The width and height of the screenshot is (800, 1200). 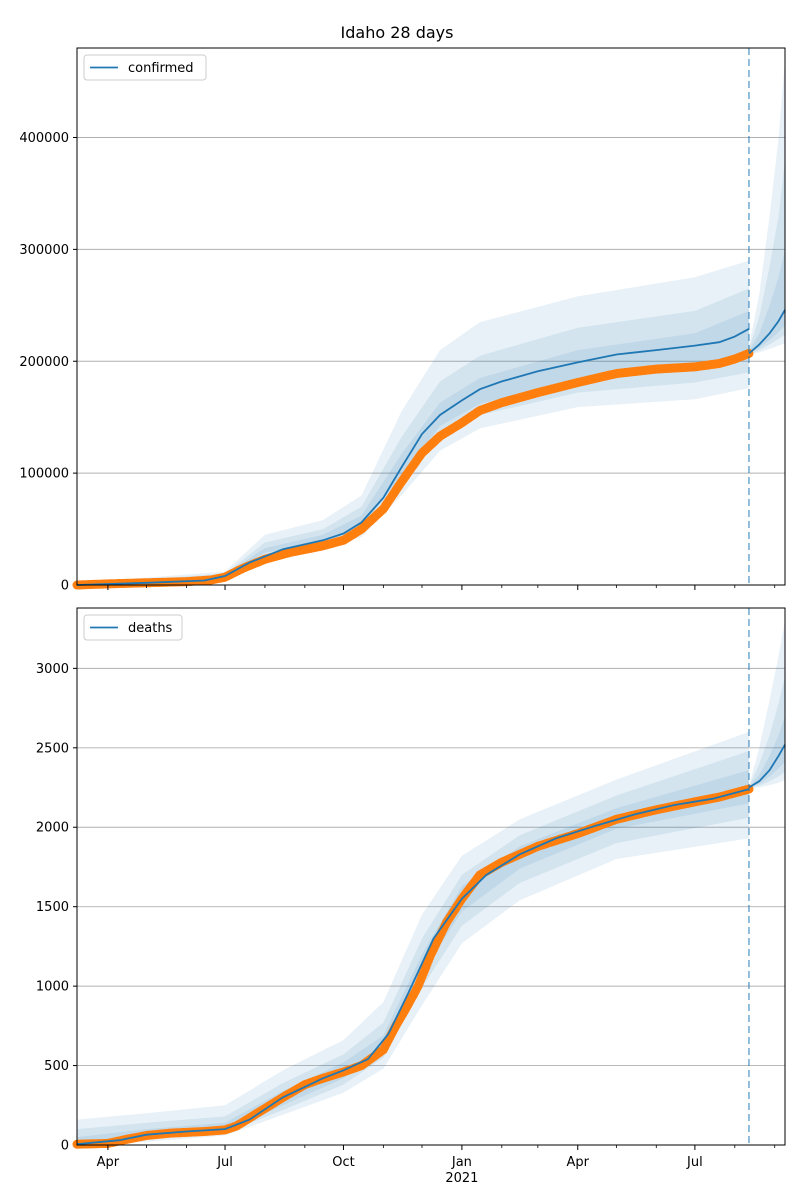 What do you see at coordinates (56, 1066) in the screenshot?
I see `y-tick-label: 500` at bounding box center [56, 1066].